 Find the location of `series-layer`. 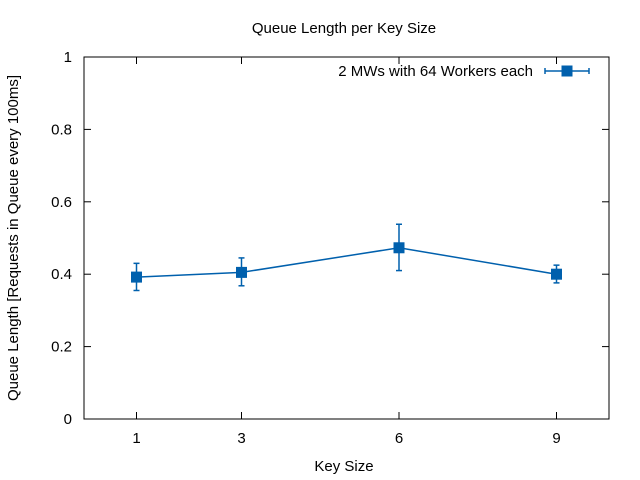

series-layer is located at coordinates (346, 257).